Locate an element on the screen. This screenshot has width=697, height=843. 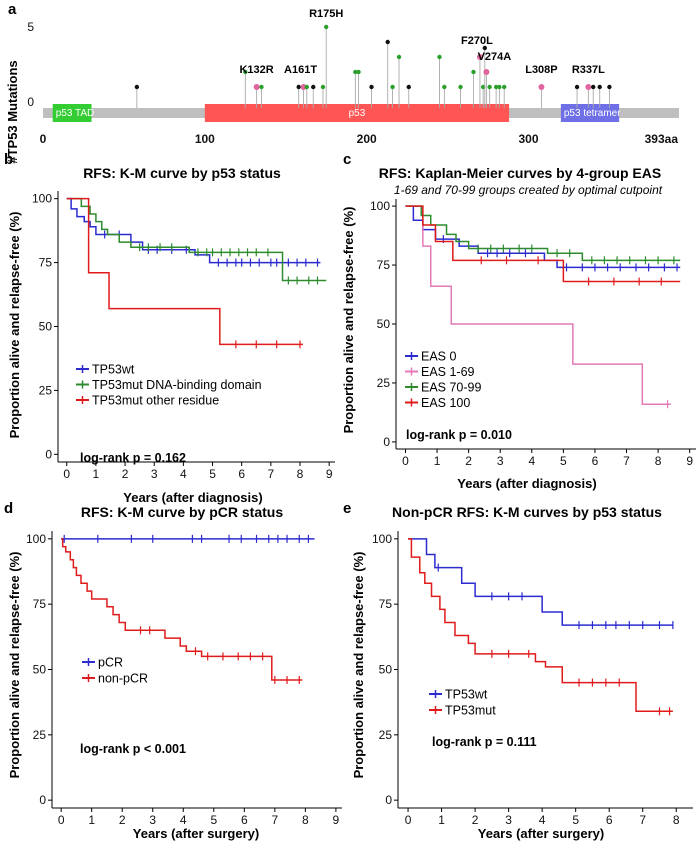
panel-c-pvalue: log-rank p = 0.010 is located at coordinates (459, 435).